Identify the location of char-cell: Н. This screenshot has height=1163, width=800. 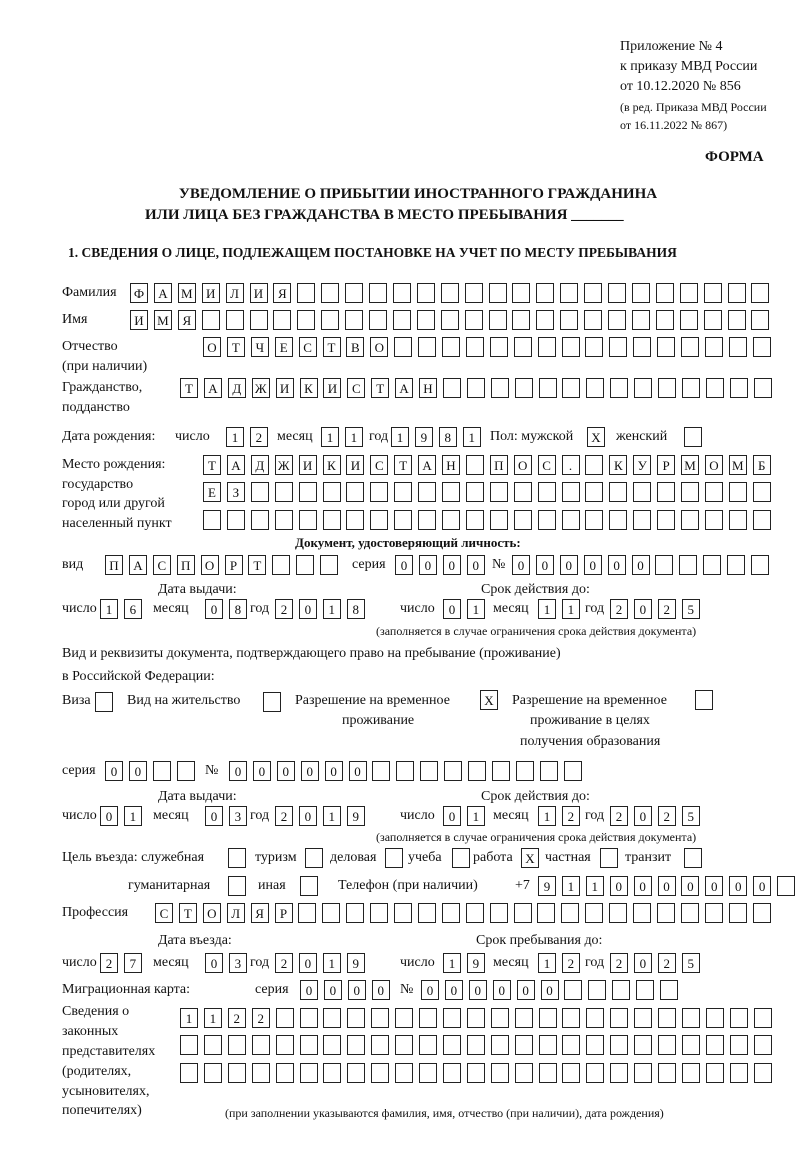
(451, 465).